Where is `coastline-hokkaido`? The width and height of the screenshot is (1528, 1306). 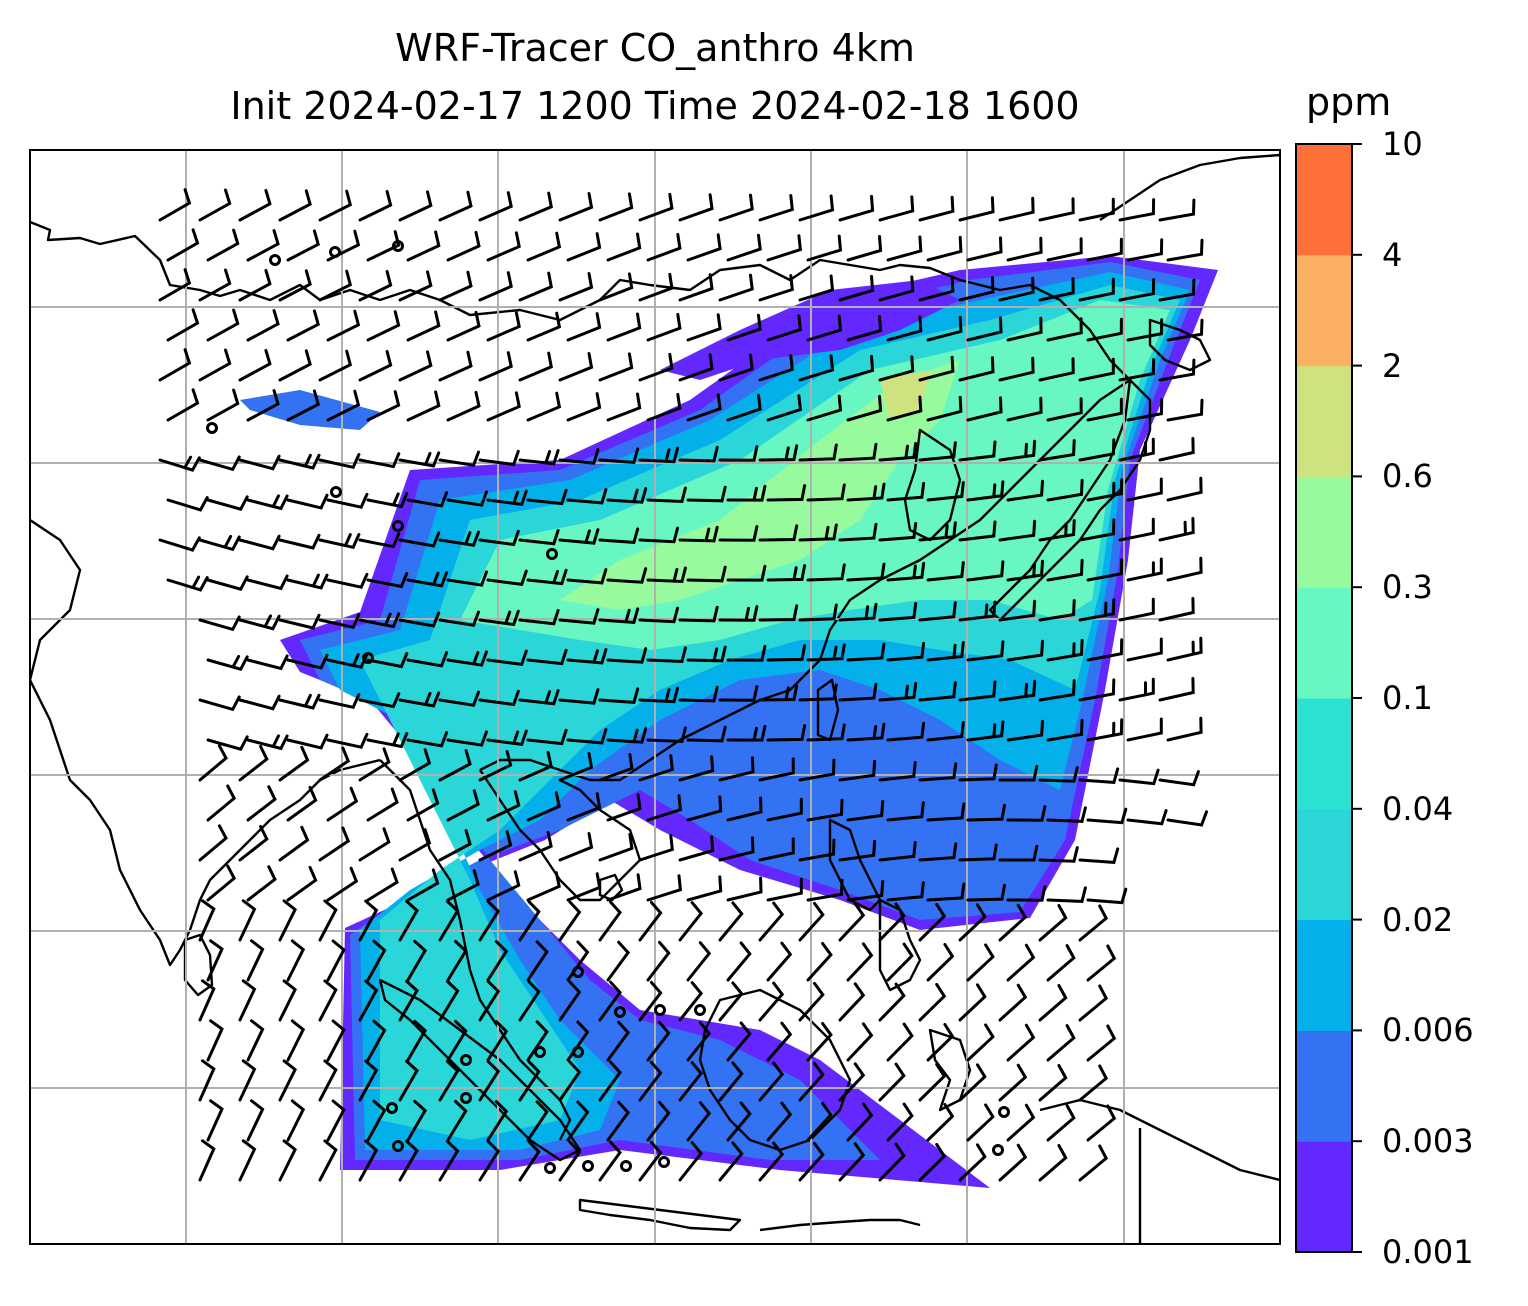
coastline-hokkaido is located at coordinates (1180, 345).